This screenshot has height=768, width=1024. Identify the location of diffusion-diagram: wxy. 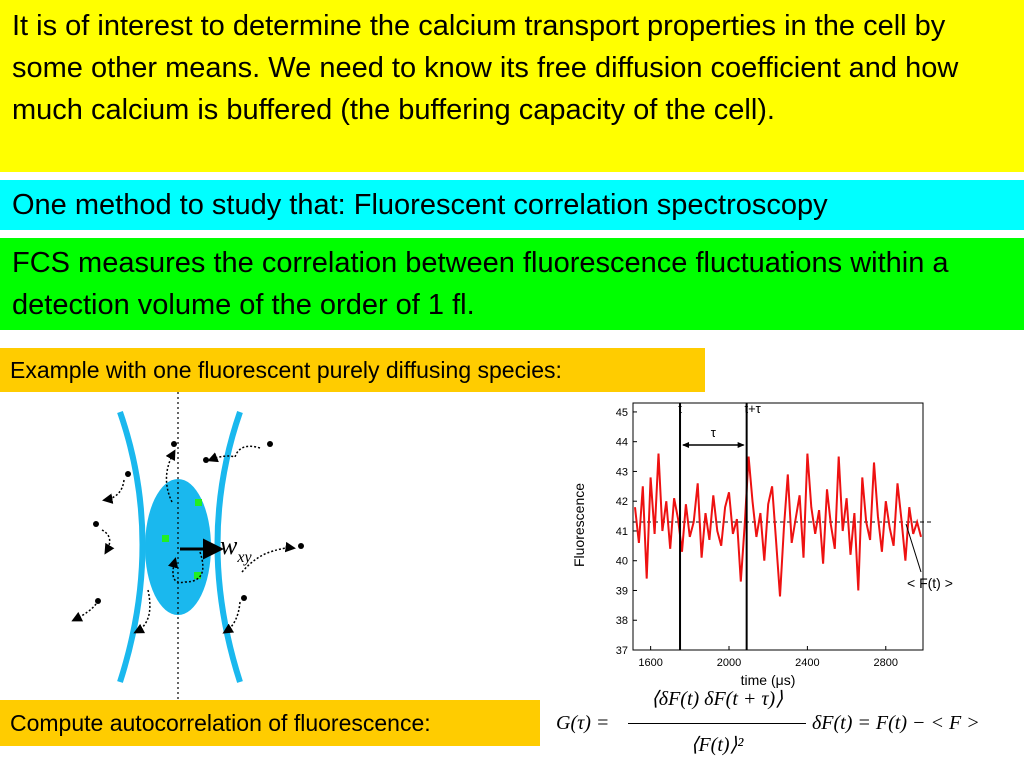
(187, 547).